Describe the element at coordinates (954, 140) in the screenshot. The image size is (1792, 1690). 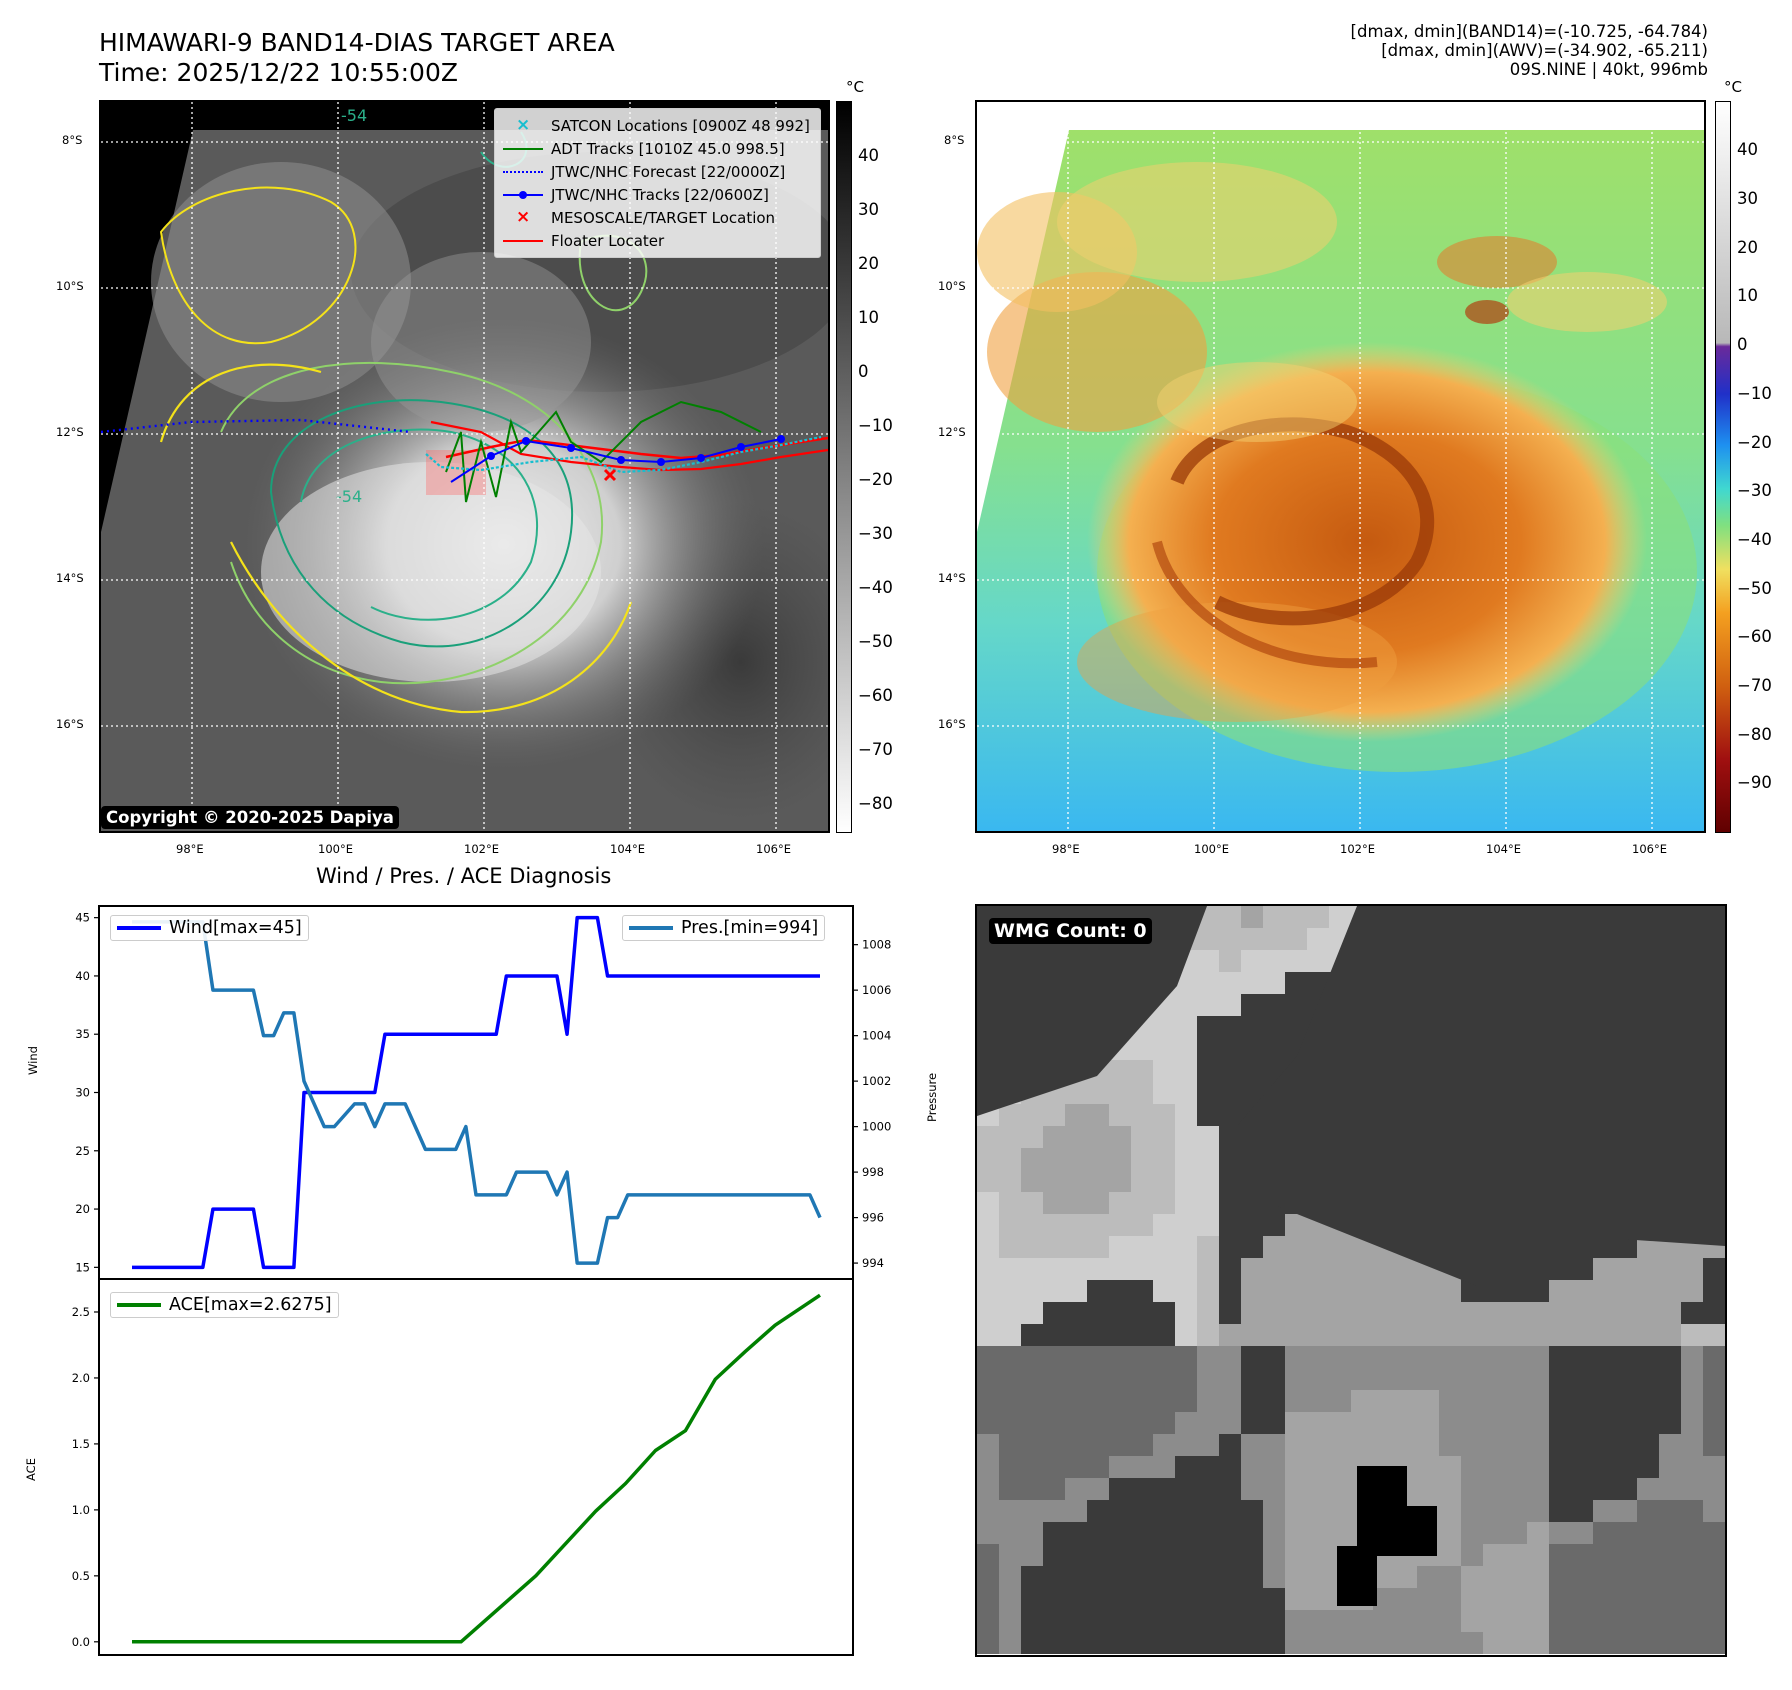
I see `lat-label: 8°S` at that location.